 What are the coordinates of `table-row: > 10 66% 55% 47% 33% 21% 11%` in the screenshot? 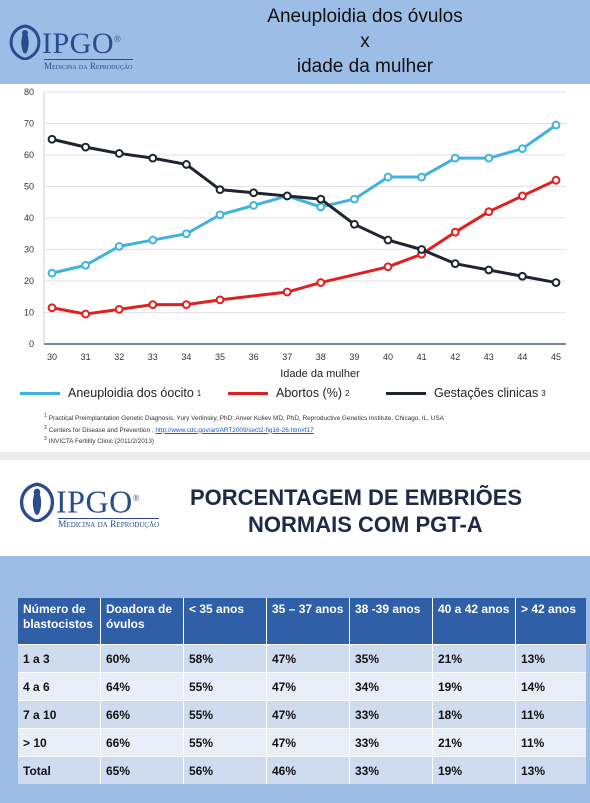 It's located at (302, 742).